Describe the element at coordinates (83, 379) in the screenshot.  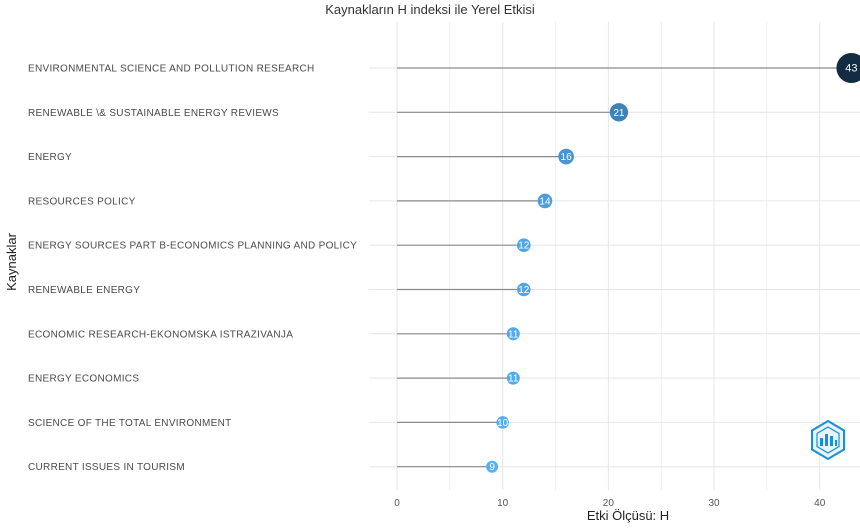
I see `category-label: ENERGY ECONOMICS` at that location.